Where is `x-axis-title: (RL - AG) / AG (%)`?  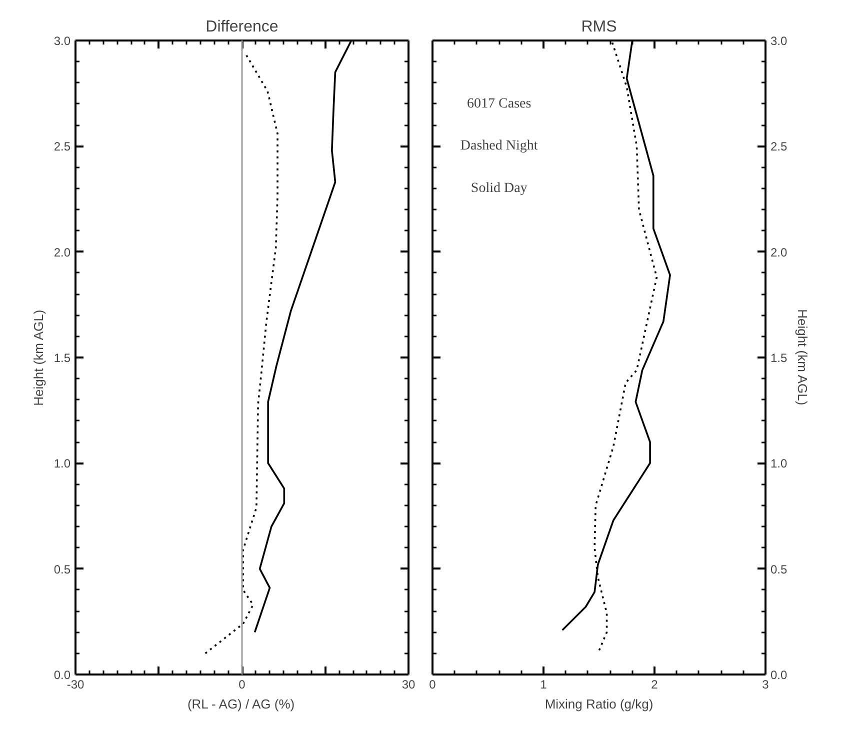 x-axis-title: (RL - AG) / AG (%) is located at coordinates (241, 704).